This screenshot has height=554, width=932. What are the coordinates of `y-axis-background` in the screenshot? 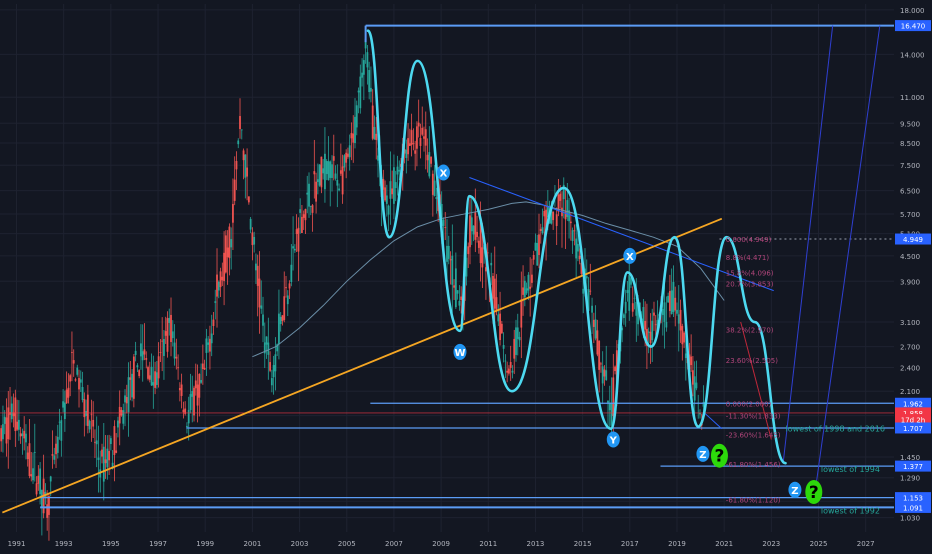 It's located at (913, 275).